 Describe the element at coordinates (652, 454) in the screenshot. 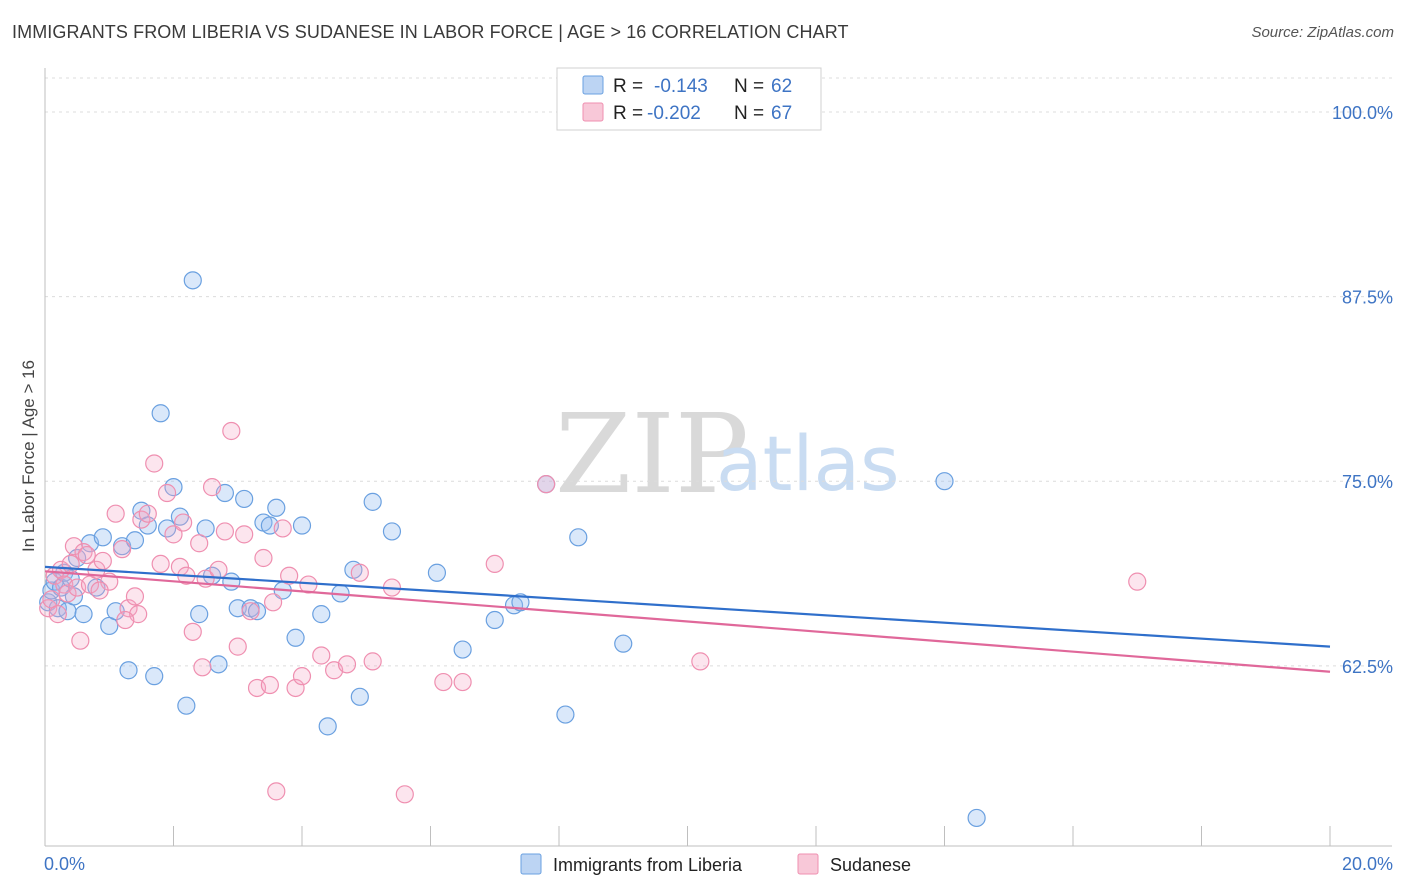

I see `watermark-zip: ZIP` at that location.